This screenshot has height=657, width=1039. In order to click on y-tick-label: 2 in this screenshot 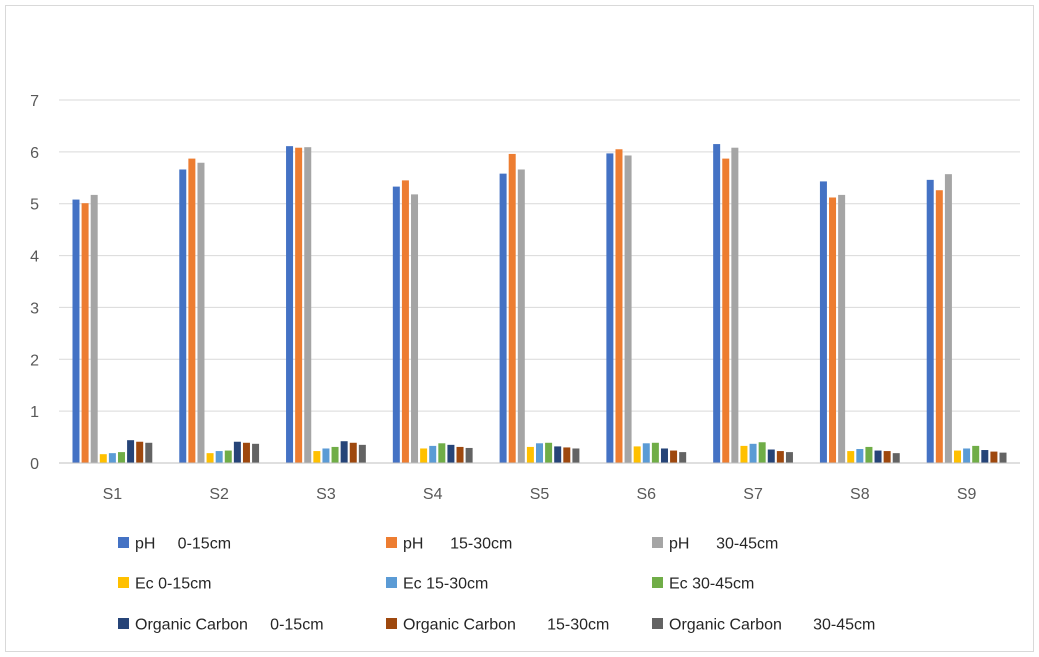, I will do `click(34, 360)`.